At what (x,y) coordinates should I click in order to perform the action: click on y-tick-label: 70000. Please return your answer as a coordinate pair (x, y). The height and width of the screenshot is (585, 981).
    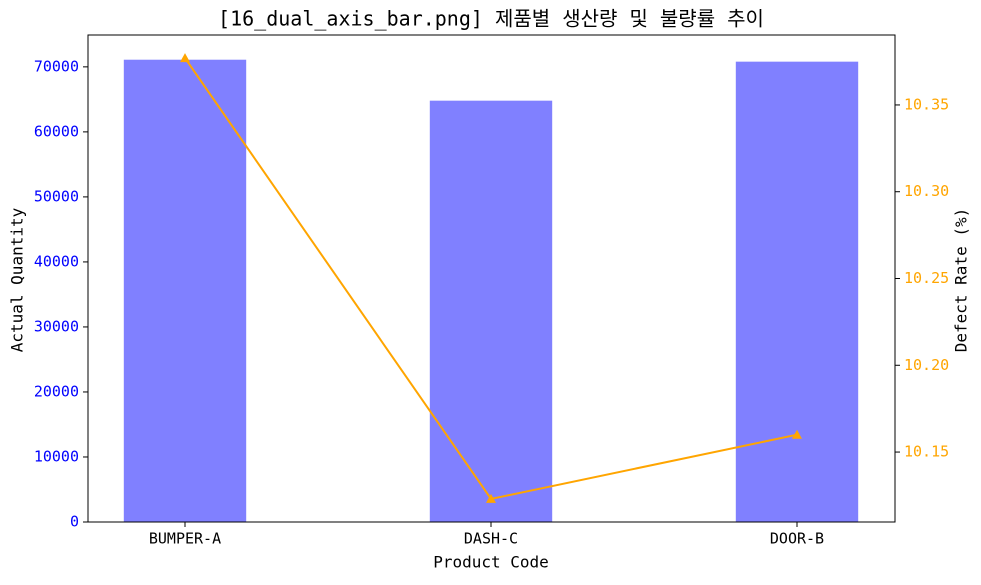
    Looking at the image, I should click on (56, 66).